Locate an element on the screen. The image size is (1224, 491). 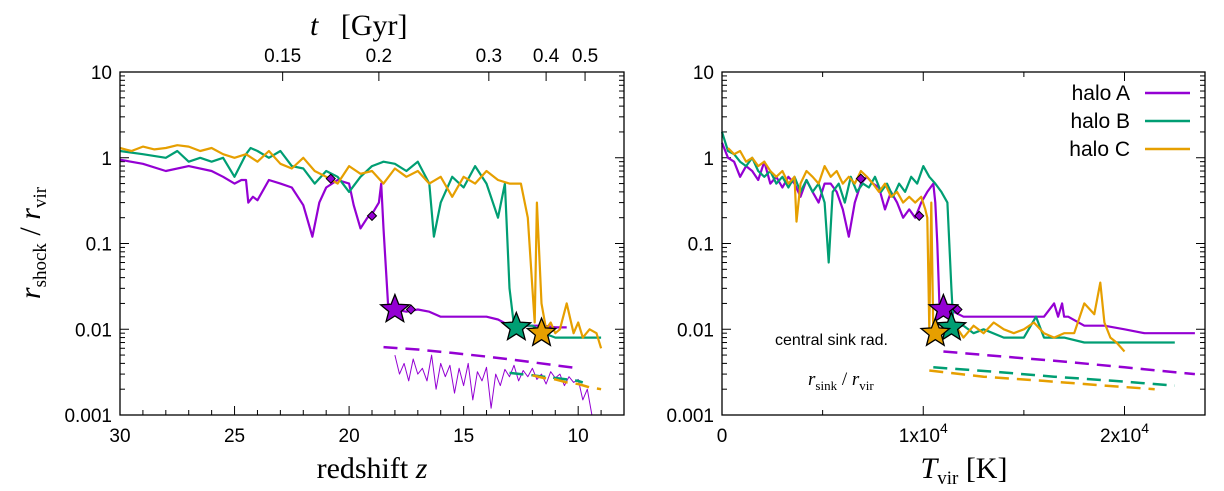
legend: halo A halo B halo C is located at coordinates (1129, 121).